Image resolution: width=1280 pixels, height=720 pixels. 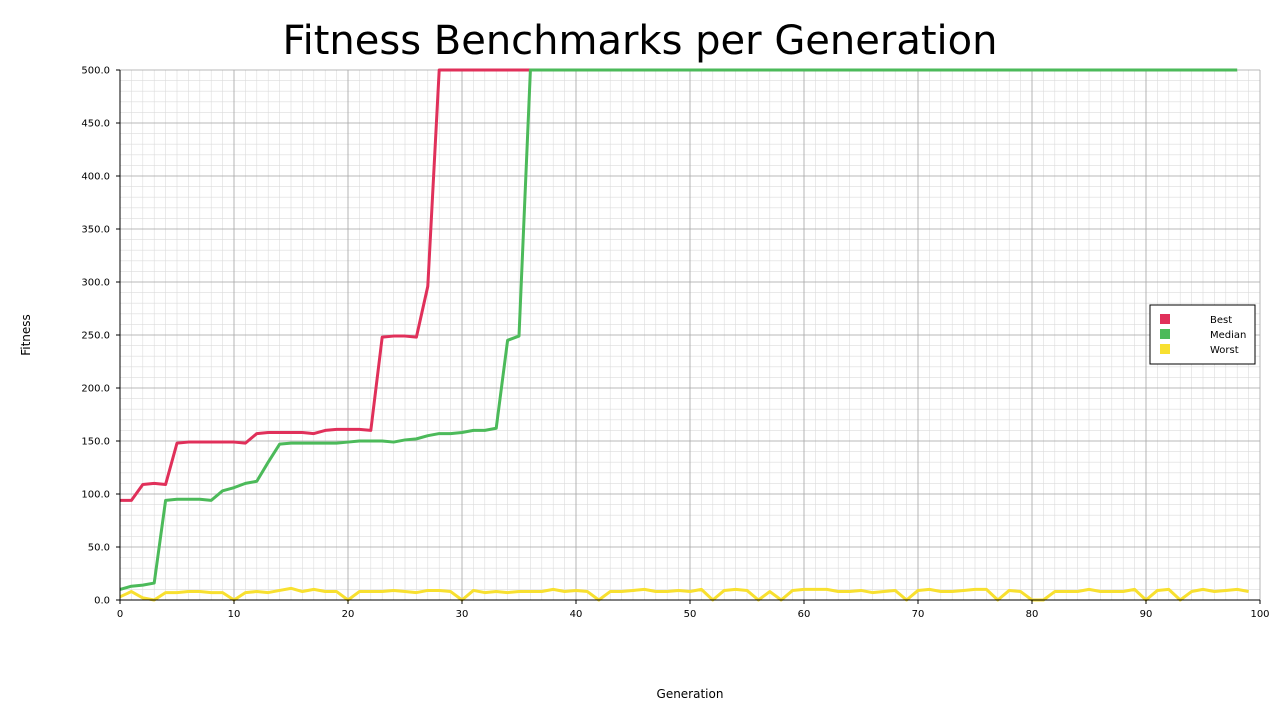 I want to click on y-tick-label: 400.0, so click(x=95, y=177).